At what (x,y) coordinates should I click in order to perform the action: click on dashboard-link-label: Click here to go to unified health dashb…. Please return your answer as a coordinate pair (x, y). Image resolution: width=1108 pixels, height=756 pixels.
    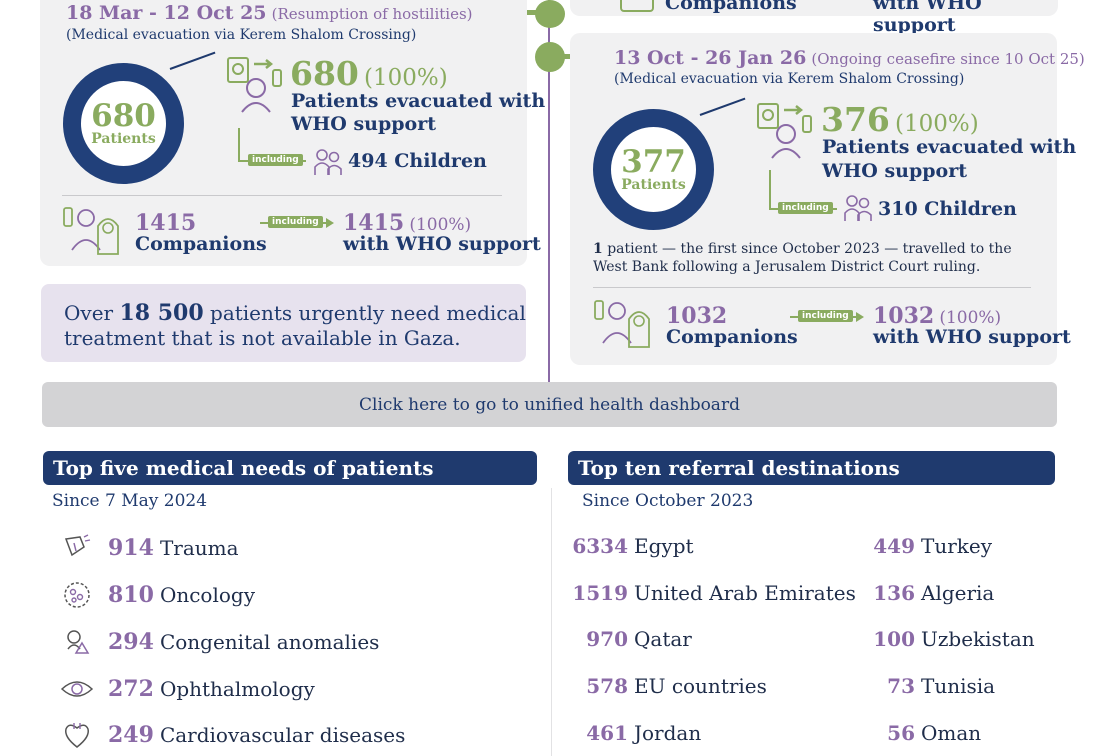
    Looking at the image, I should click on (549, 404).